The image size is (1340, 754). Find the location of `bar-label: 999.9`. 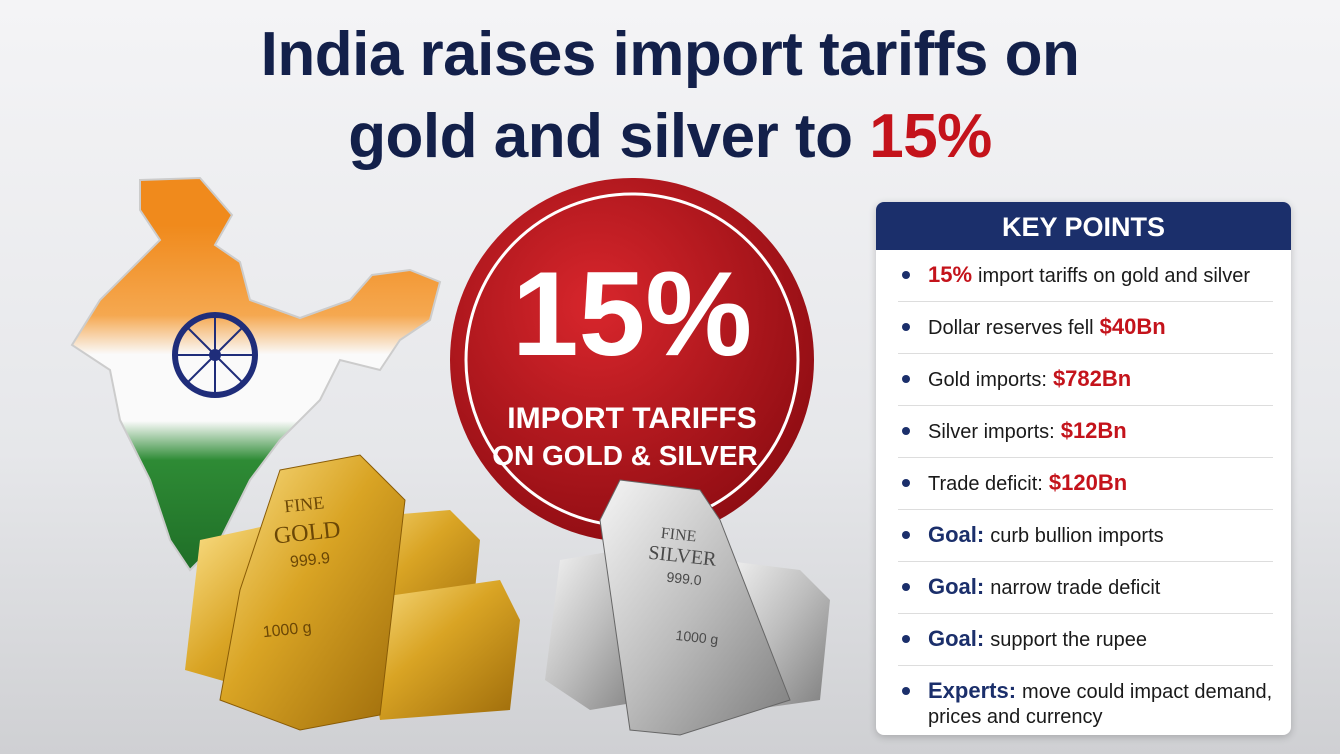

bar-label: 999.9 is located at coordinates (310, 560).